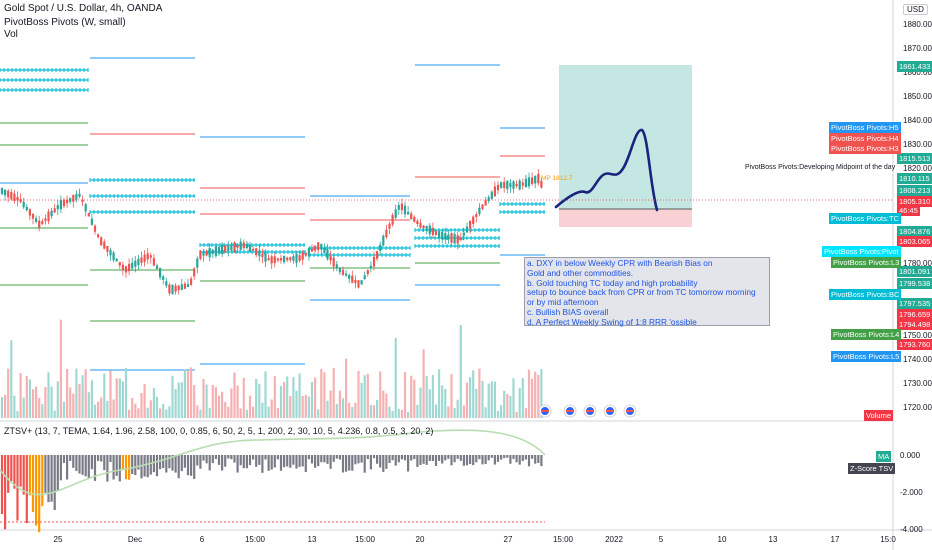  Describe the element at coordinates (917, 263) in the screenshot. I see `price-axis-label: 1780.000` at that location.